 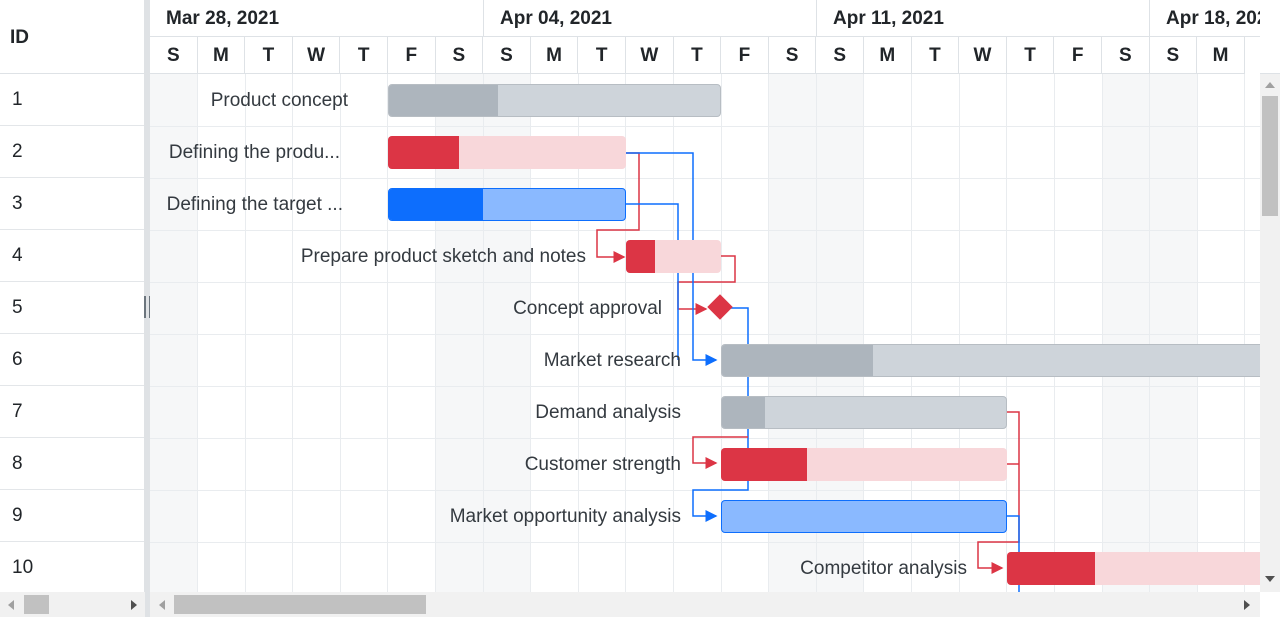 I want to click on grid-row: 4, so click(x=72, y=256).